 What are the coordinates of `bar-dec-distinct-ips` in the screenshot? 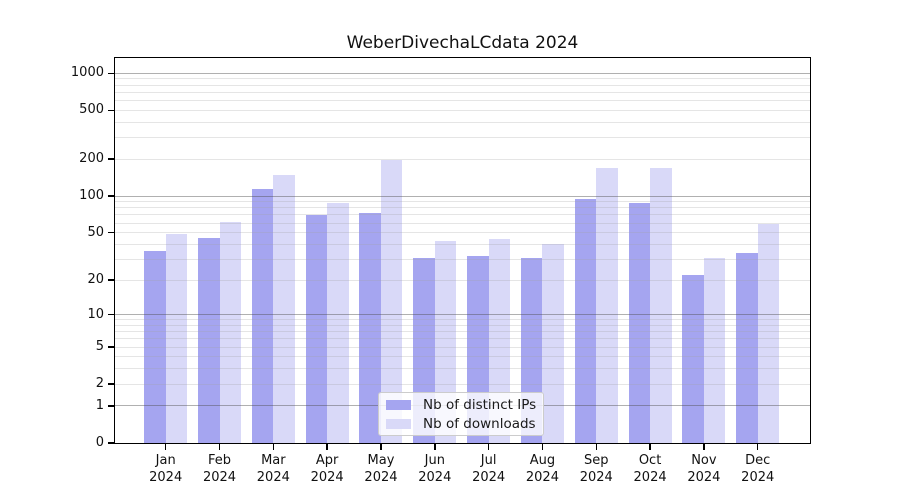 It's located at (747, 347).